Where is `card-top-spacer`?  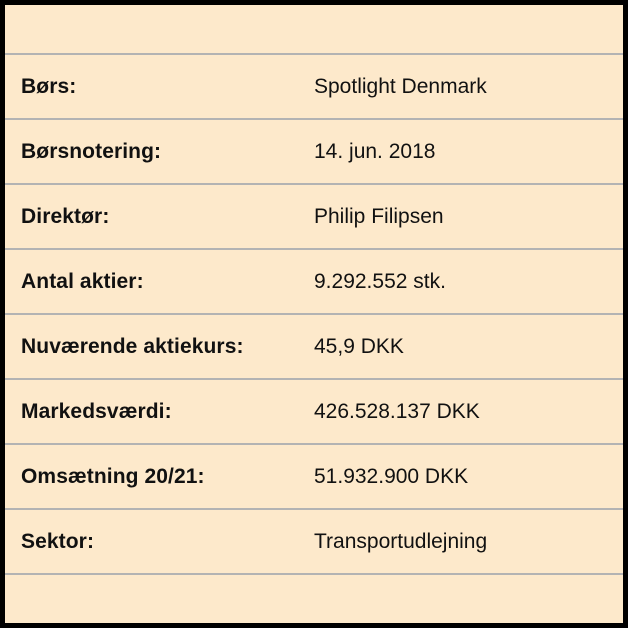
card-top-spacer is located at coordinates (314, 29).